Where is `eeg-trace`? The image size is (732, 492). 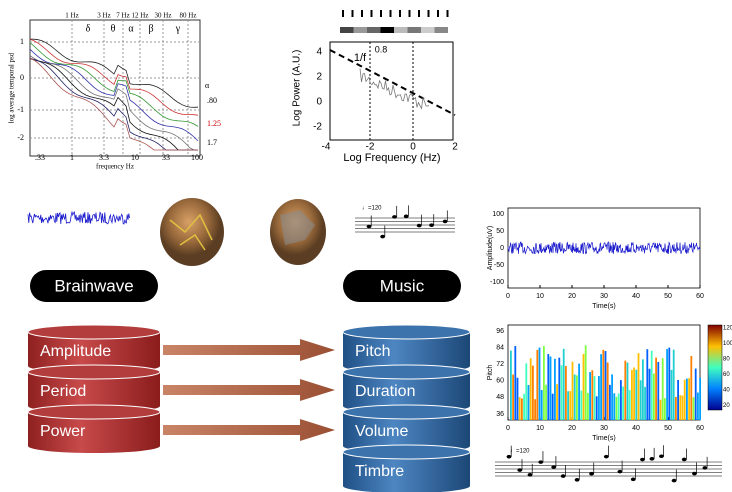
eeg-trace is located at coordinates (604, 248).